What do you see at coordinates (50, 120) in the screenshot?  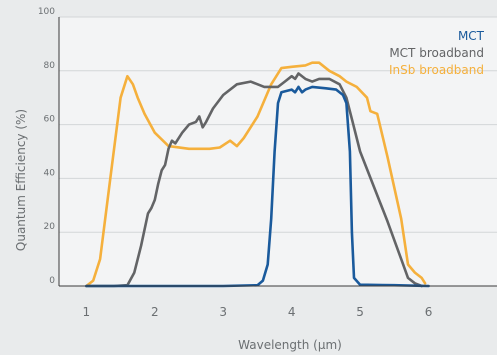 I see `y-tick-label: 60` at bounding box center [50, 120].